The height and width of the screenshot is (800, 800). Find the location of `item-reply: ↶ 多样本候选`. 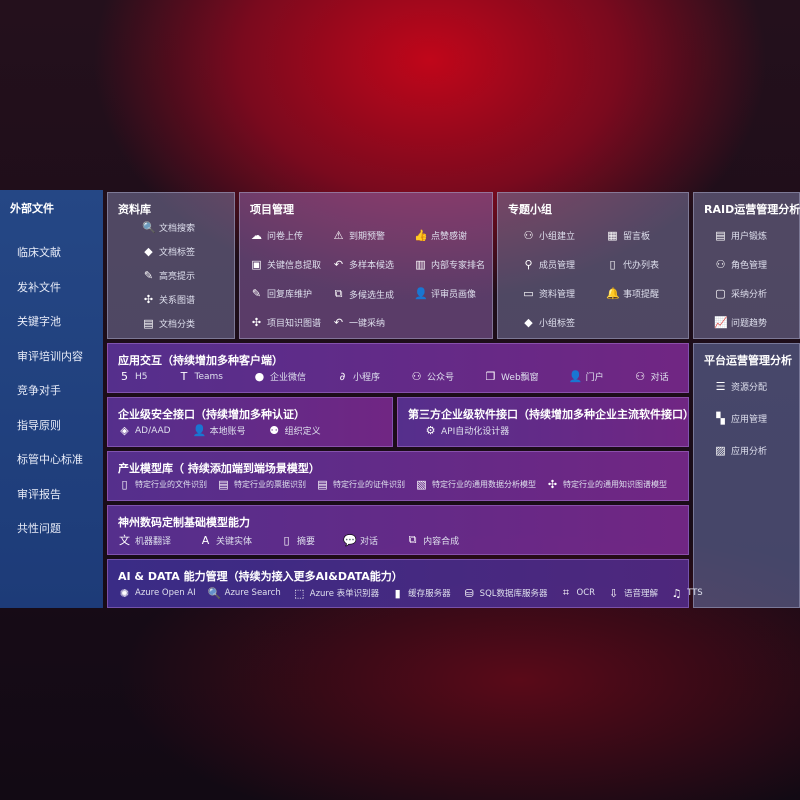

item-reply: ↶ 多样本候选 is located at coordinates (363, 264).